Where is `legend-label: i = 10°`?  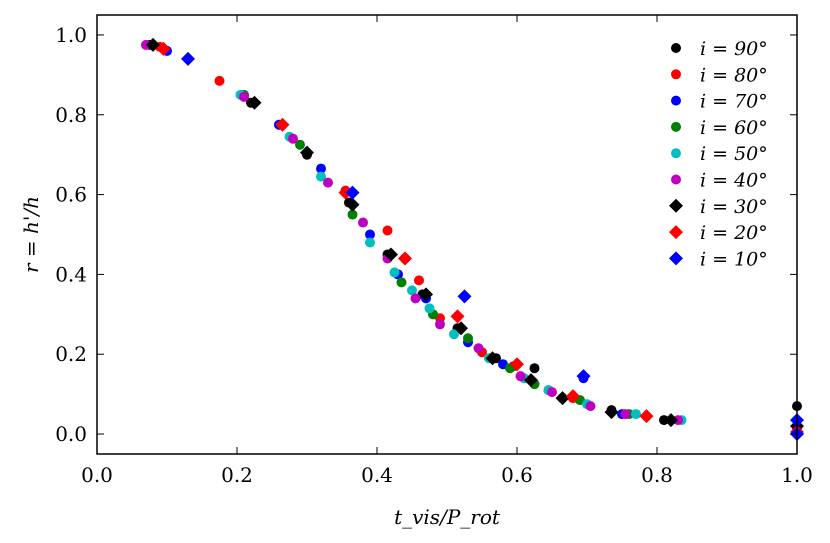
legend-label: i = 10° is located at coordinates (734, 259).